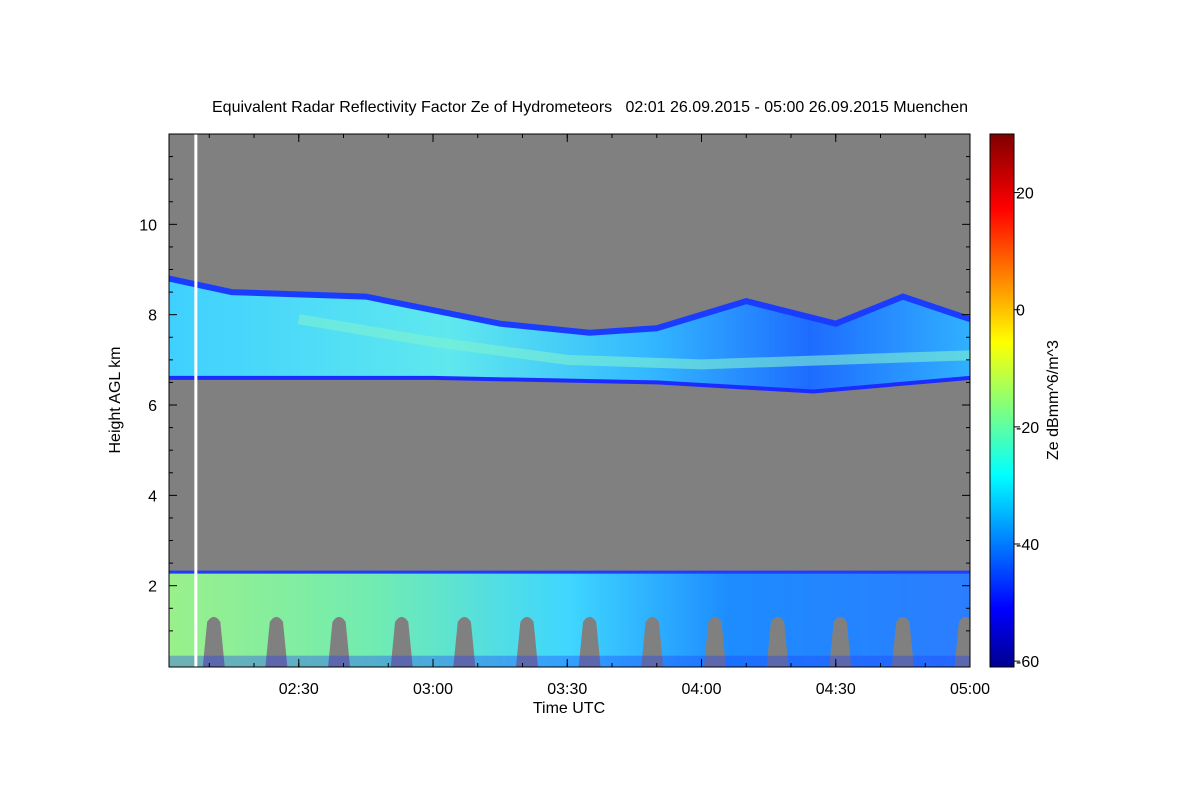 The image size is (1200, 800). What do you see at coordinates (569, 305) in the screenshot?
I see `upper-cloud-top-edge` at bounding box center [569, 305].